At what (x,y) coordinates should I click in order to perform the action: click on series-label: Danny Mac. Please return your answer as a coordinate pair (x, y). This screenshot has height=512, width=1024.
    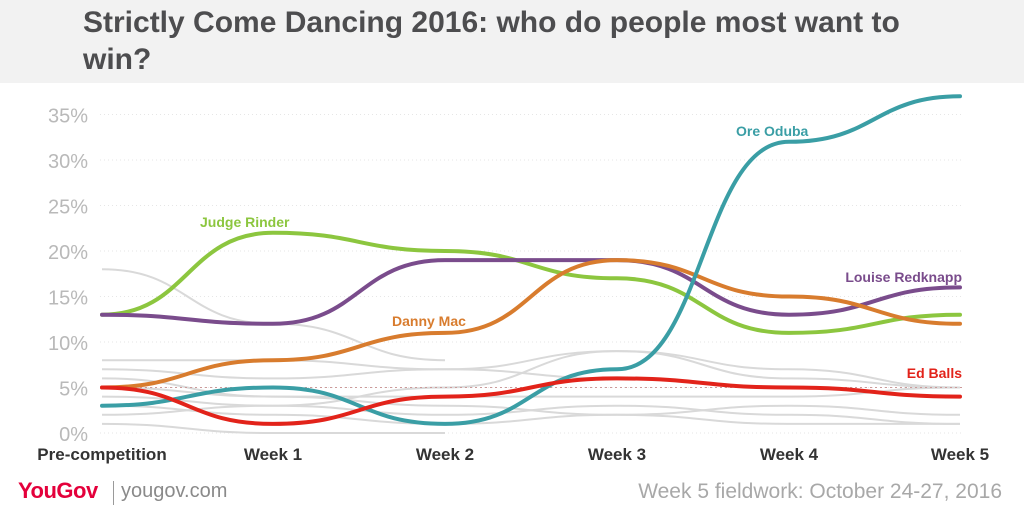
    Looking at the image, I should click on (429, 321).